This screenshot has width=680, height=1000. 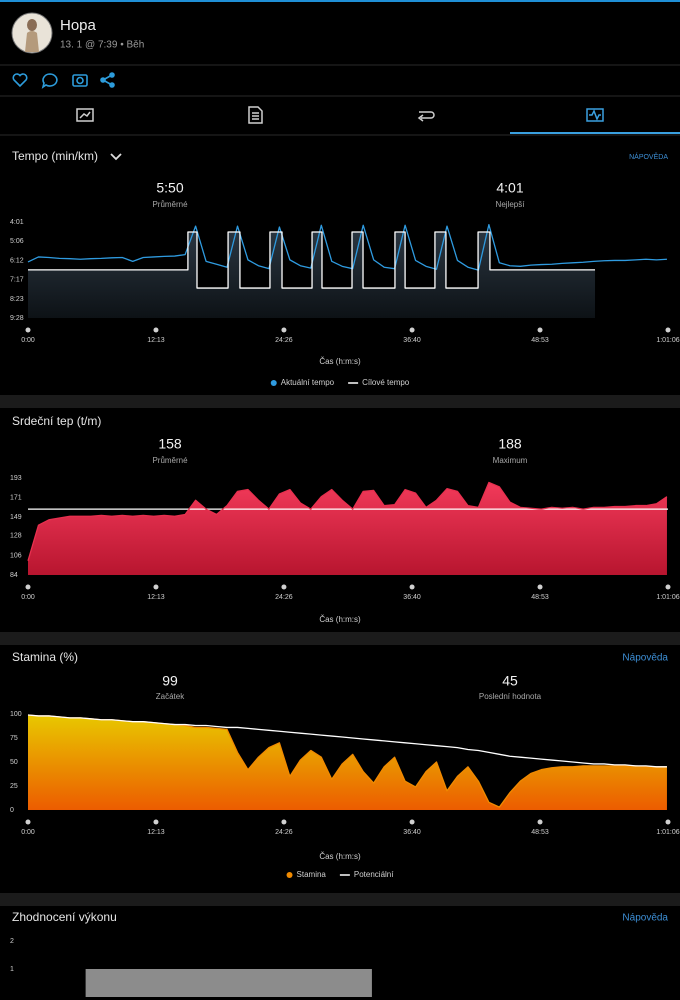 I want to click on y-tick-label: 75, so click(x=14, y=738).